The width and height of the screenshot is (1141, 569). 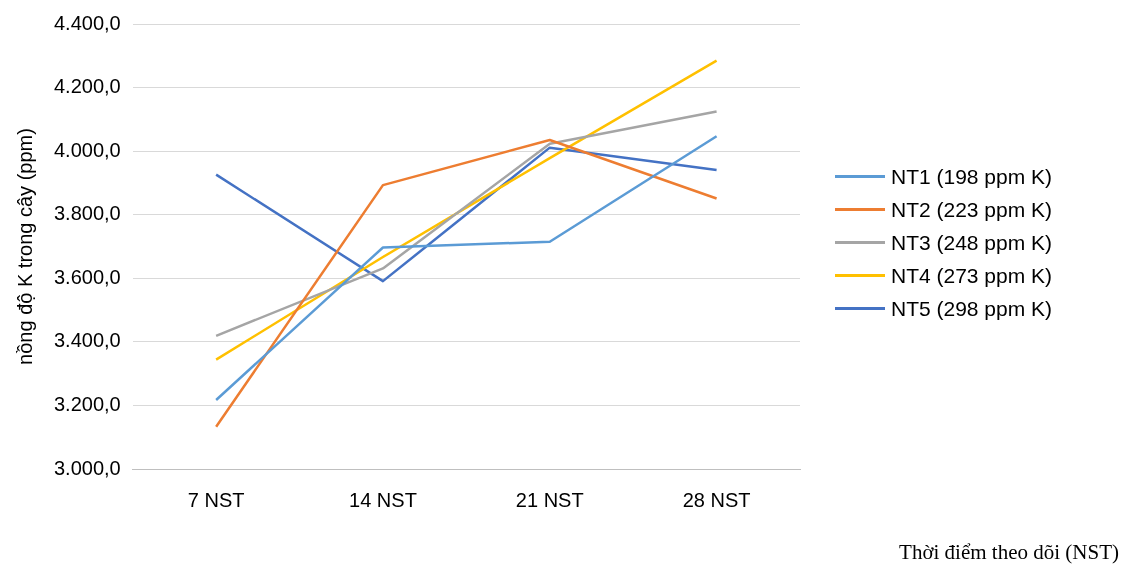 What do you see at coordinates (87, 276) in the screenshot?
I see `y-tick-label: 3.600,0` at bounding box center [87, 276].